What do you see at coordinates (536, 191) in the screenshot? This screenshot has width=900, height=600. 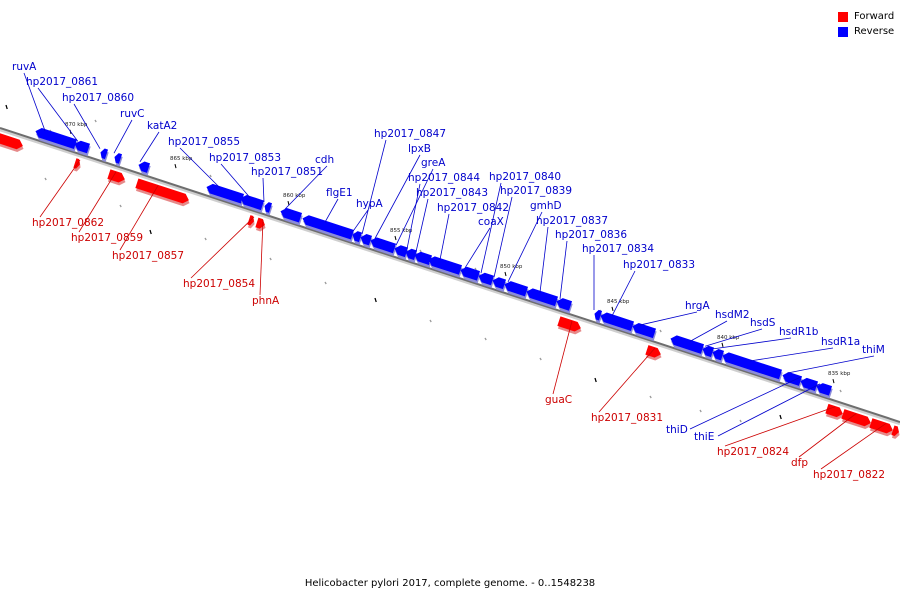 I see `gene-label: hp2017_0839` at bounding box center [536, 191].